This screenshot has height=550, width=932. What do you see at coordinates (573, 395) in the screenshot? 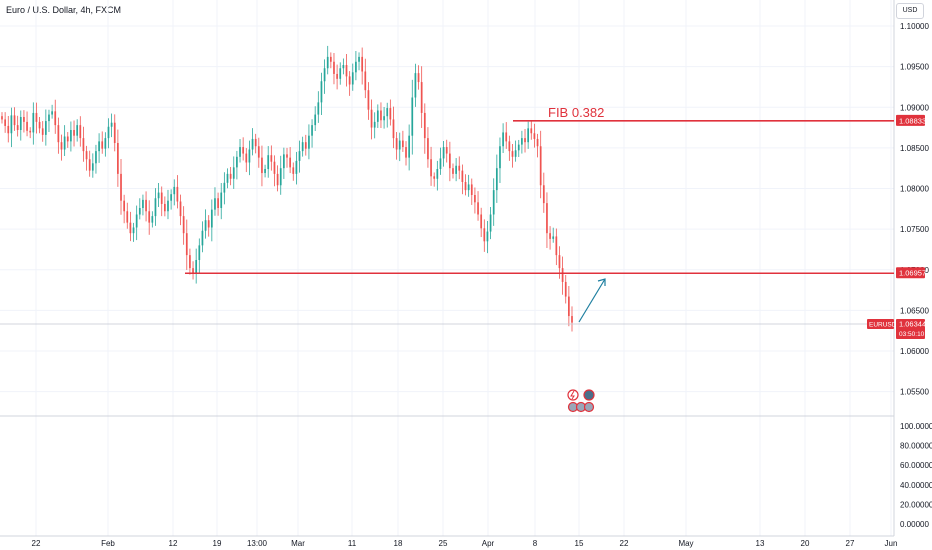
I see `lightning-event-icon` at bounding box center [573, 395].